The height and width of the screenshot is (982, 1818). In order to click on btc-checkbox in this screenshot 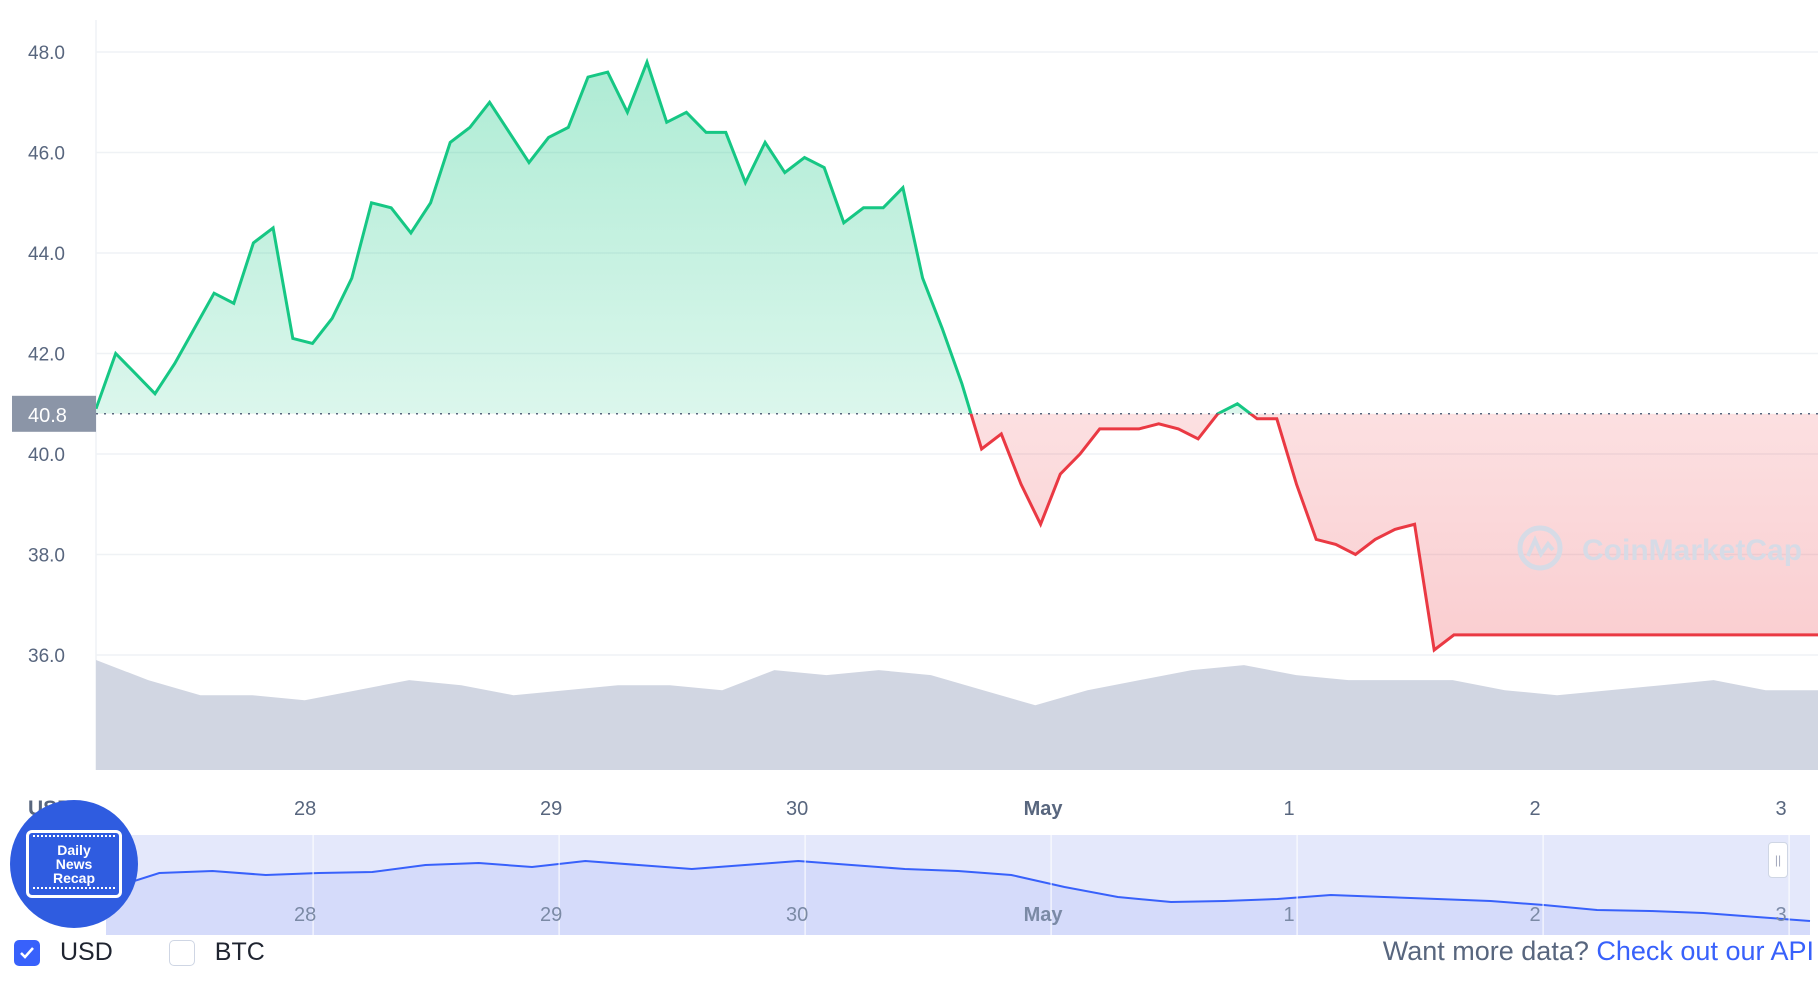, I will do `click(181, 952)`.